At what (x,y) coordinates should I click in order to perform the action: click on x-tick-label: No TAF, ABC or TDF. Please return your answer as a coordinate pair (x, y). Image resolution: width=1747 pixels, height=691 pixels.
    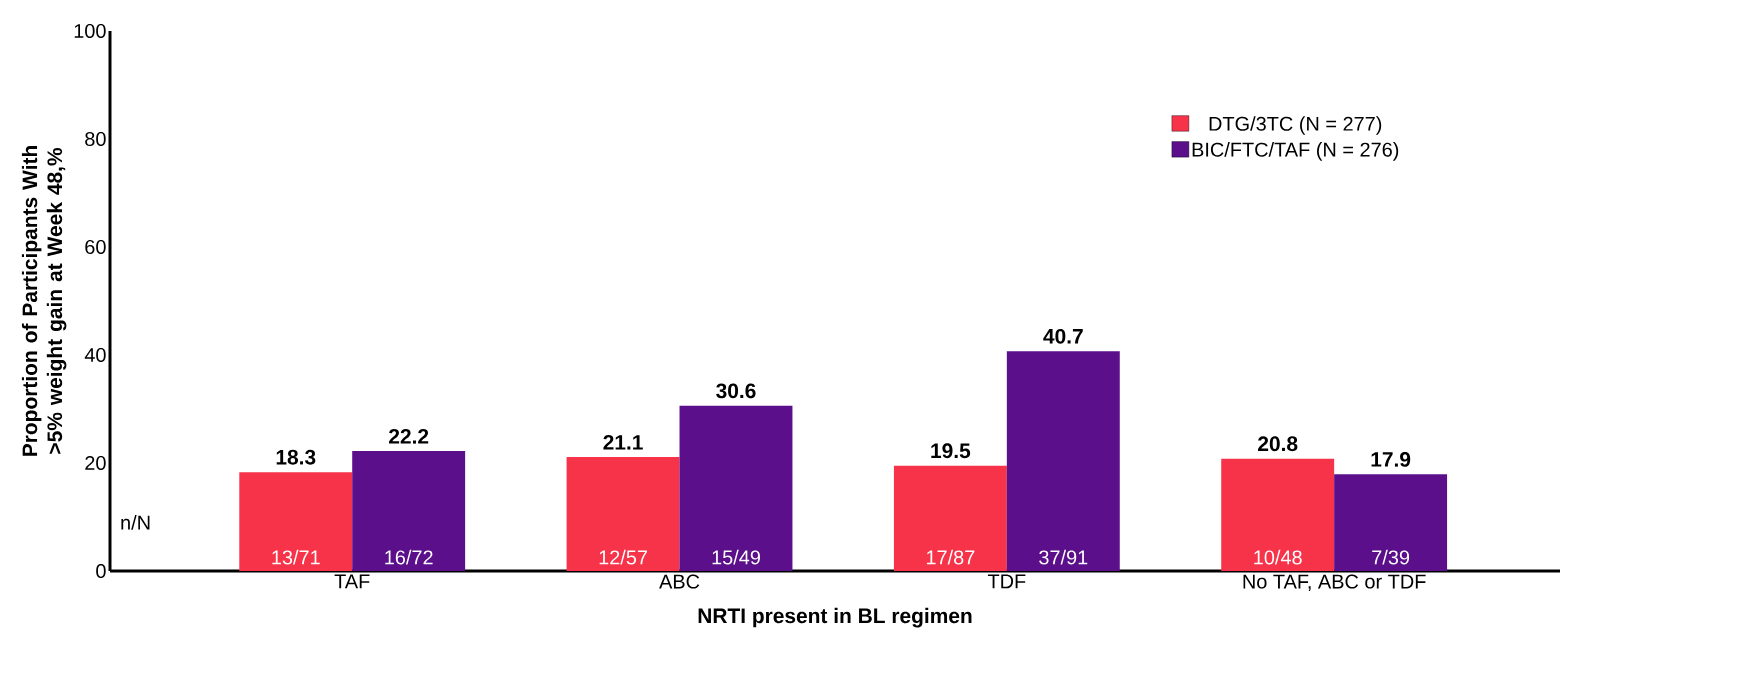
    Looking at the image, I should click on (1334, 582).